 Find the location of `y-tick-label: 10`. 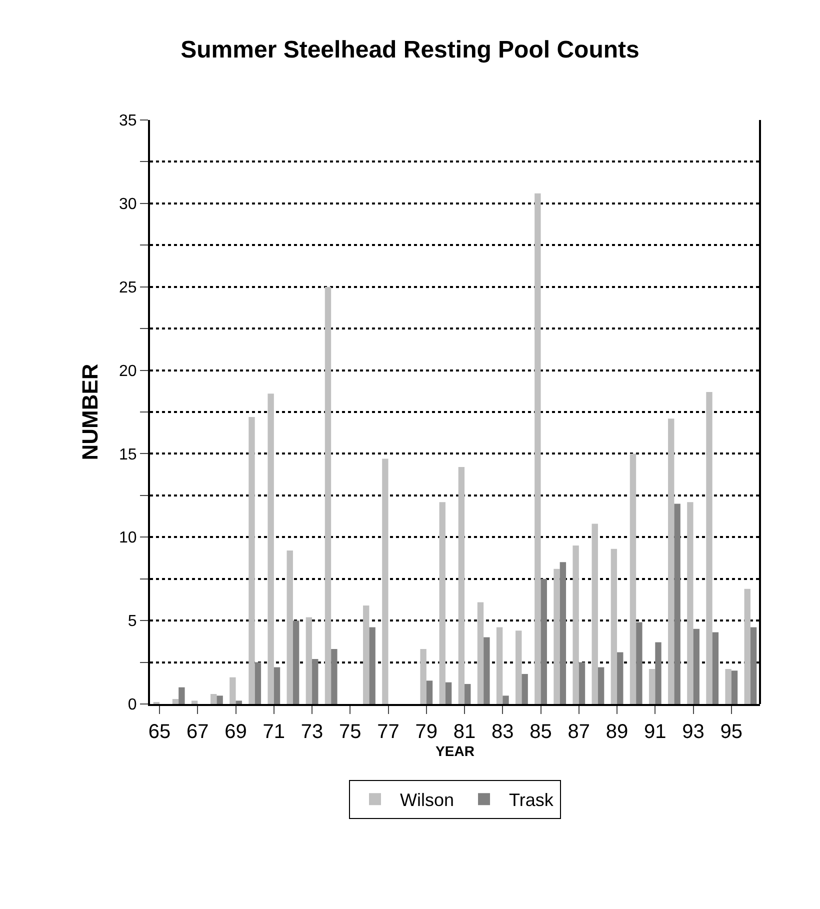

y-tick-label: 10 is located at coordinates (128, 538).